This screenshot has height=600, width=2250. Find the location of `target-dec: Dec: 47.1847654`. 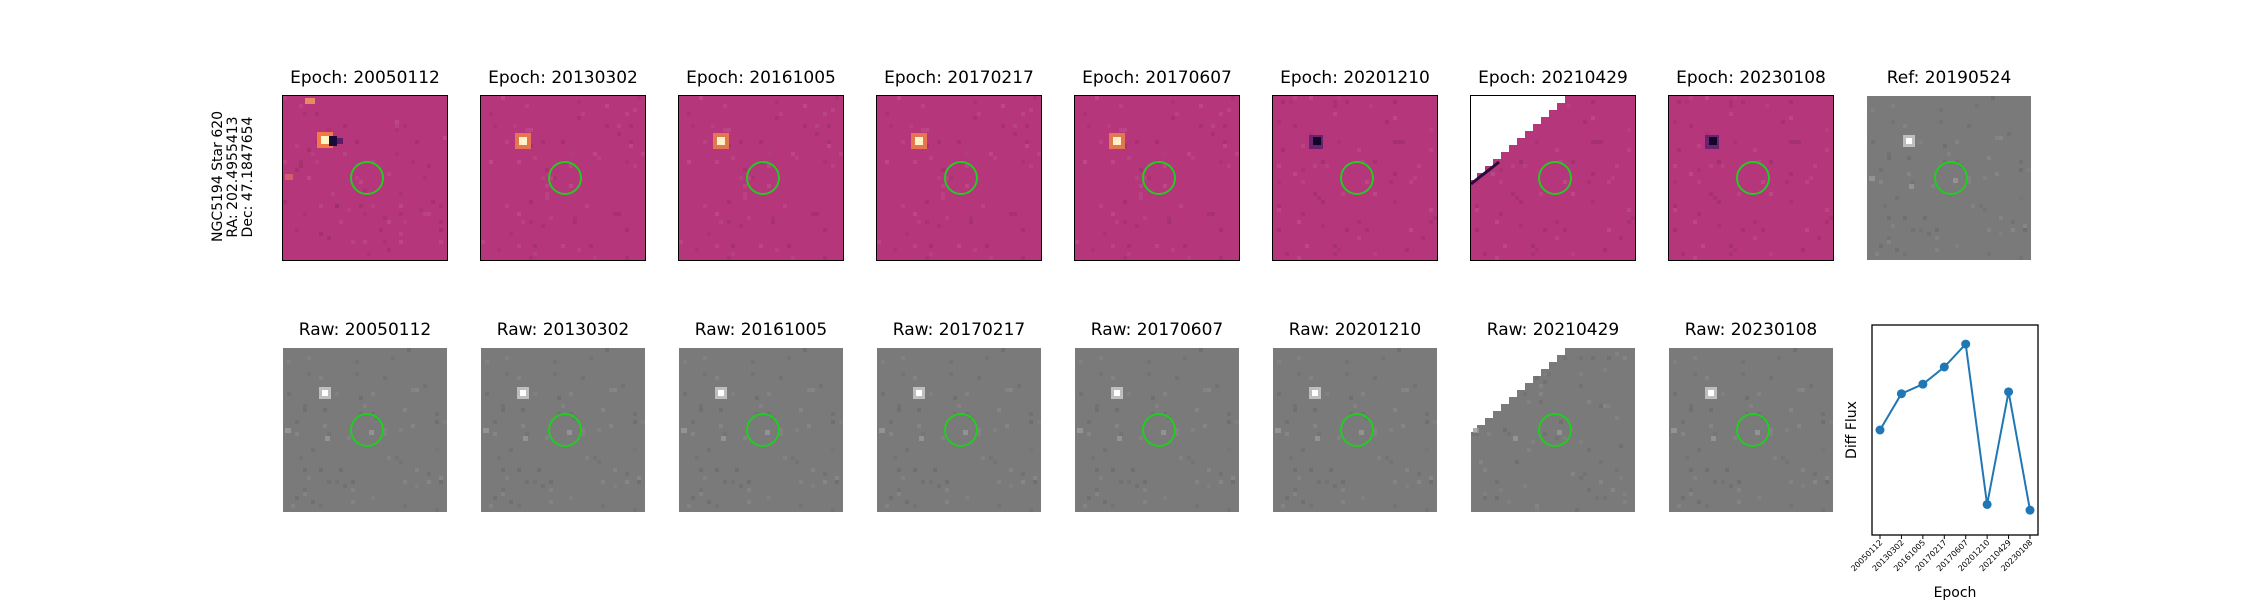

target-dec: Dec: 47.1847654 is located at coordinates (248, 177).